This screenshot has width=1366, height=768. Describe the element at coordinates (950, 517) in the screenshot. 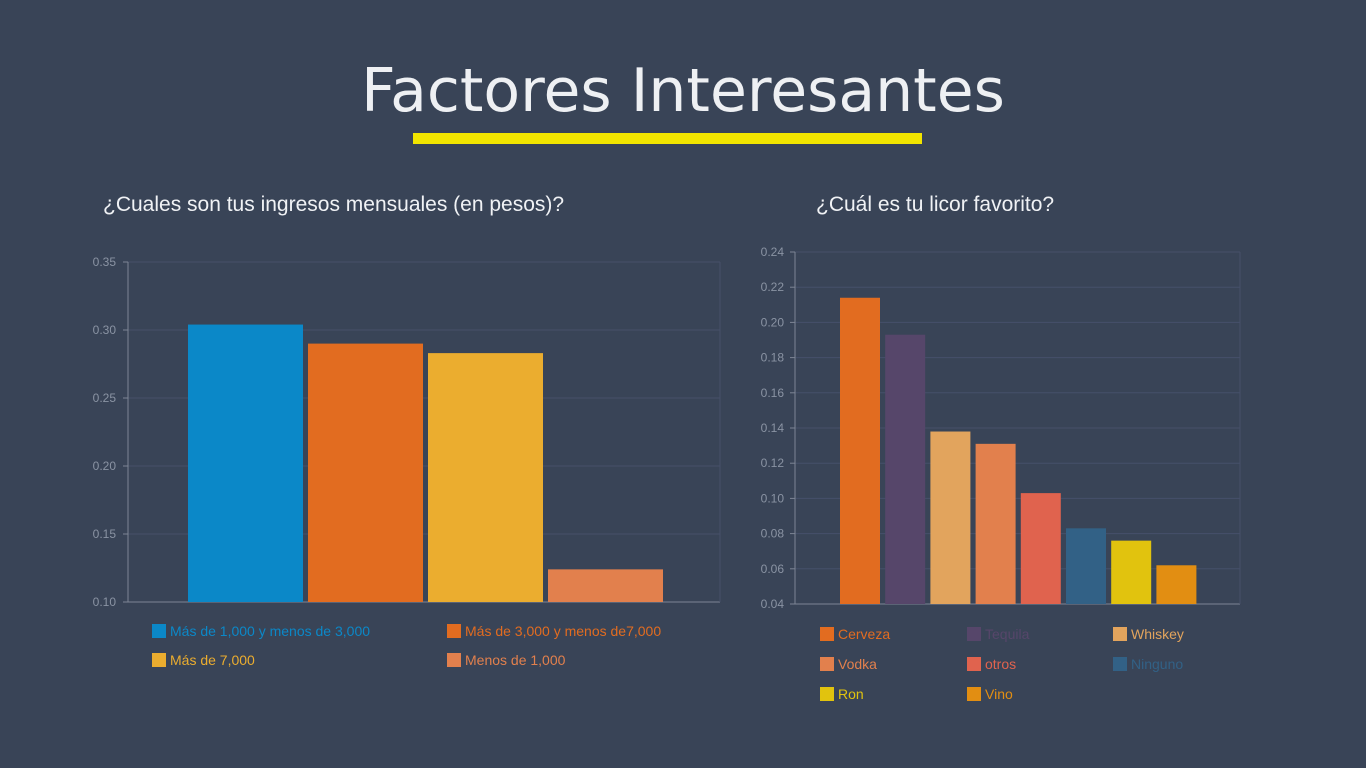

I see `bar-whiskey` at that location.